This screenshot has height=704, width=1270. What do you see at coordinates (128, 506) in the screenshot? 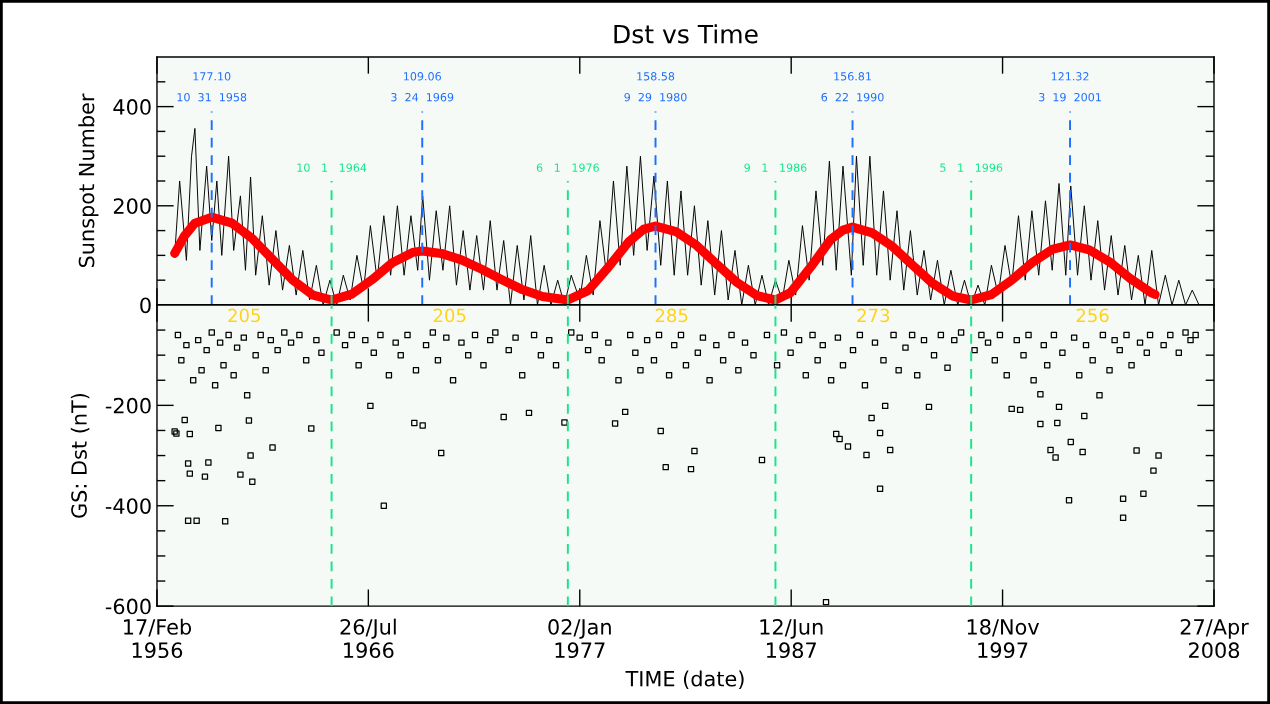
I see `y-tick-label: -400` at bounding box center [128, 506].